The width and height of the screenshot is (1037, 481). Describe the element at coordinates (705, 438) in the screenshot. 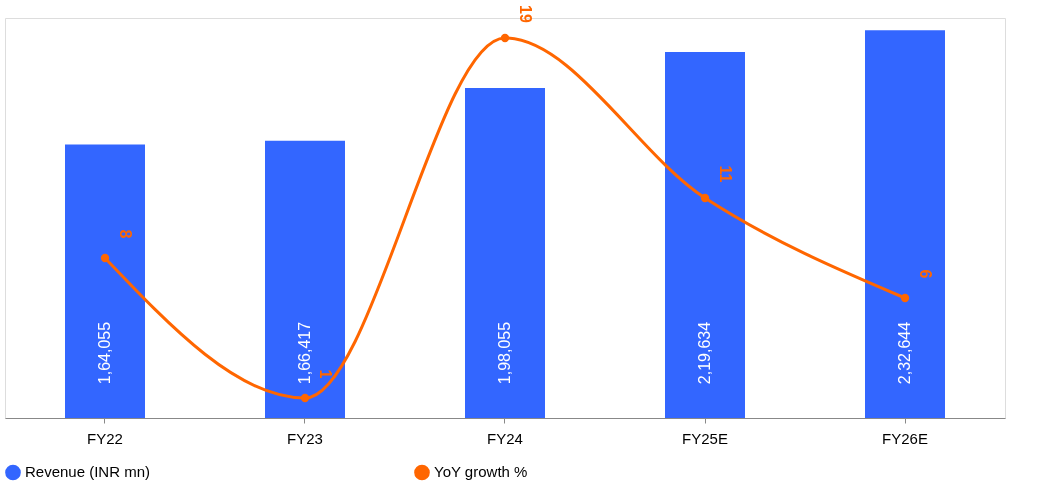

I see `x-tick-label: FY25E` at that location.